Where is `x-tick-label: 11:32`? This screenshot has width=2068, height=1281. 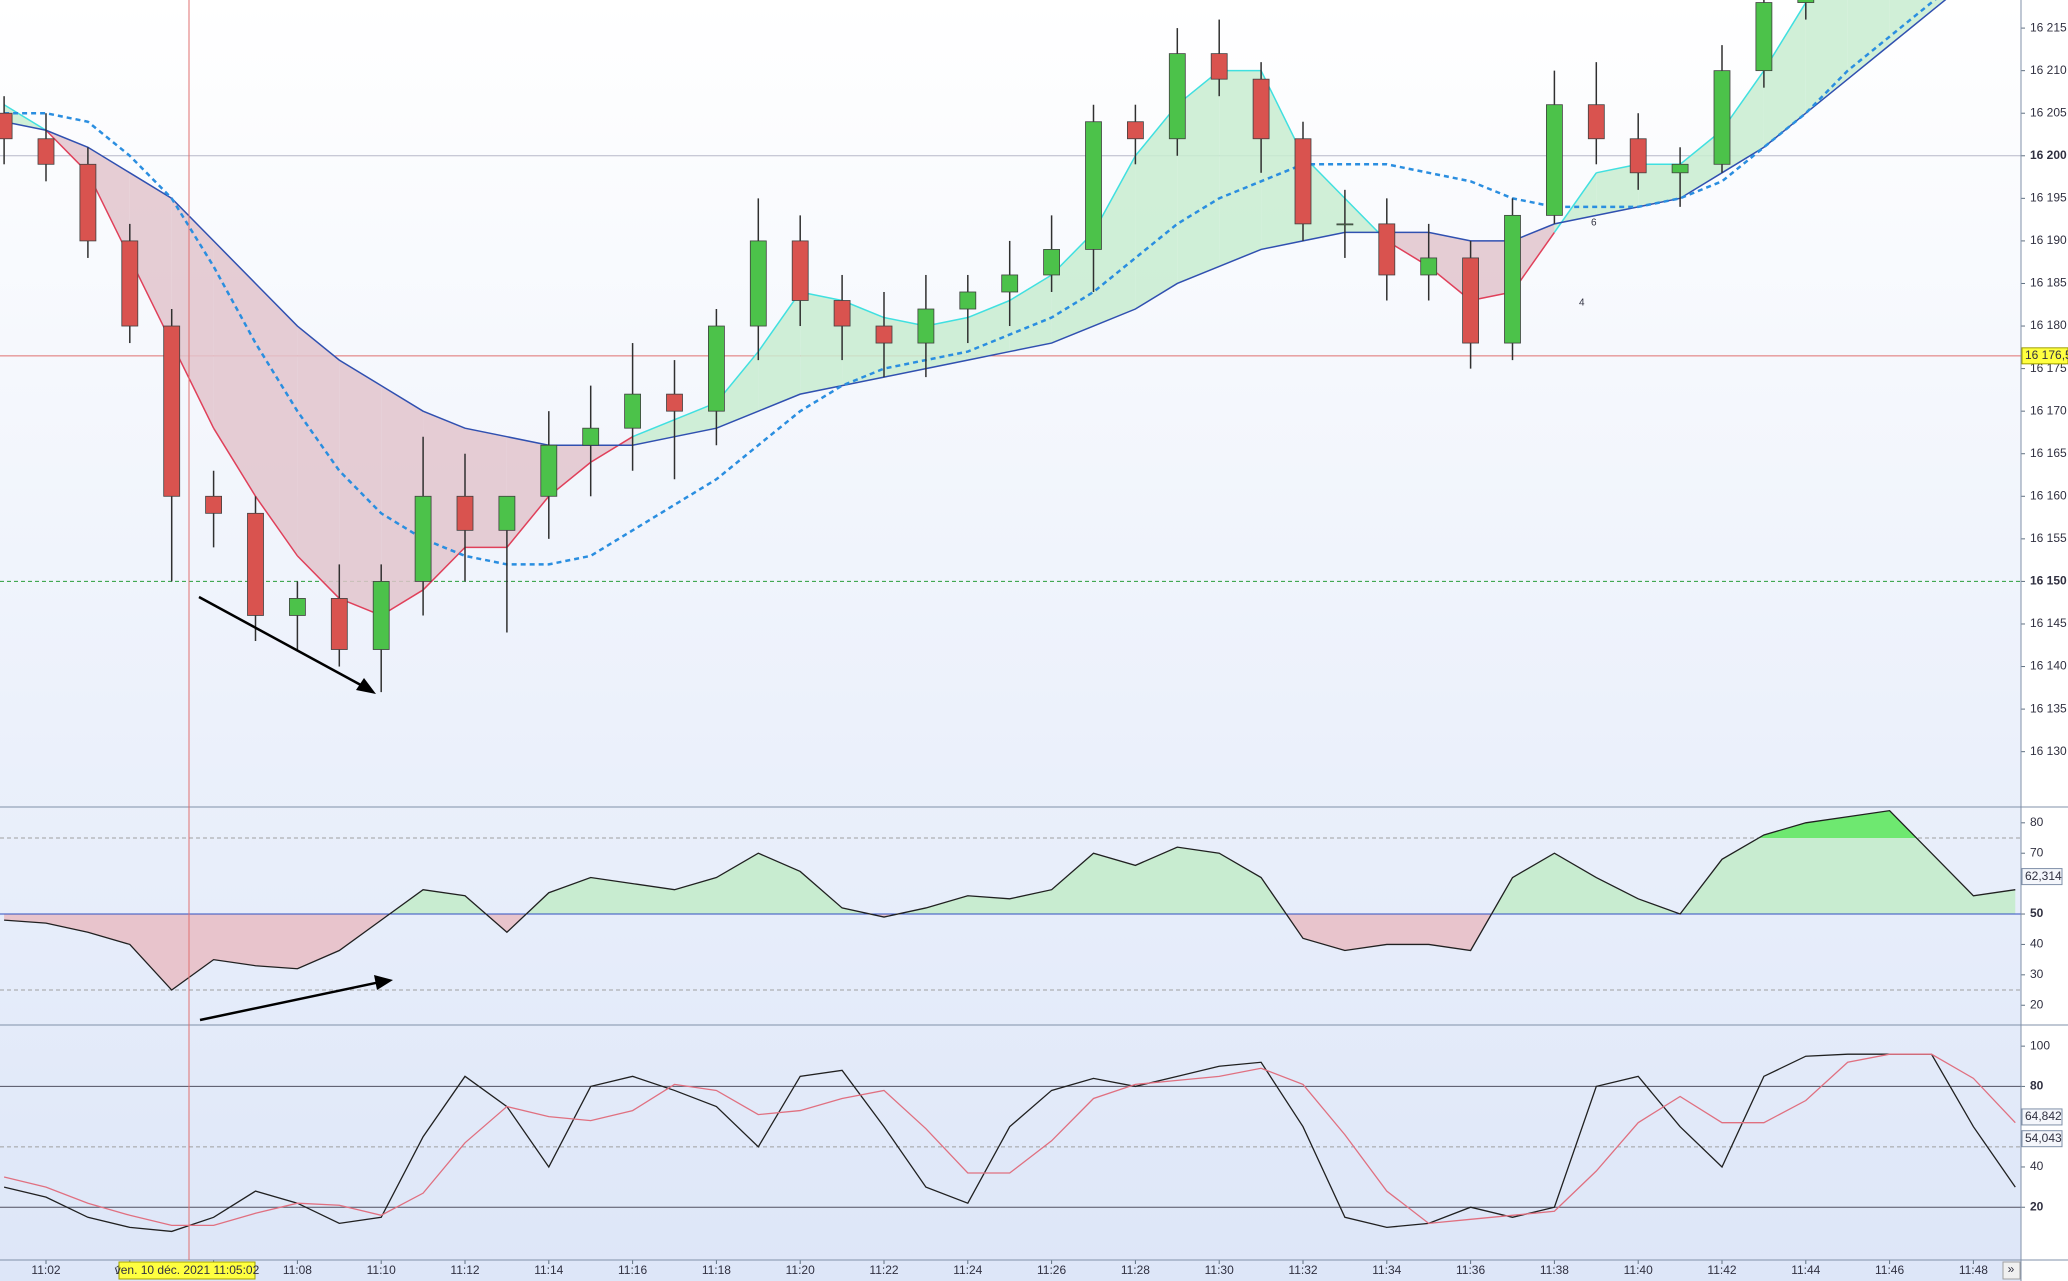
x-tick-label: 11:32 is located at coordinates (1302, 1270).